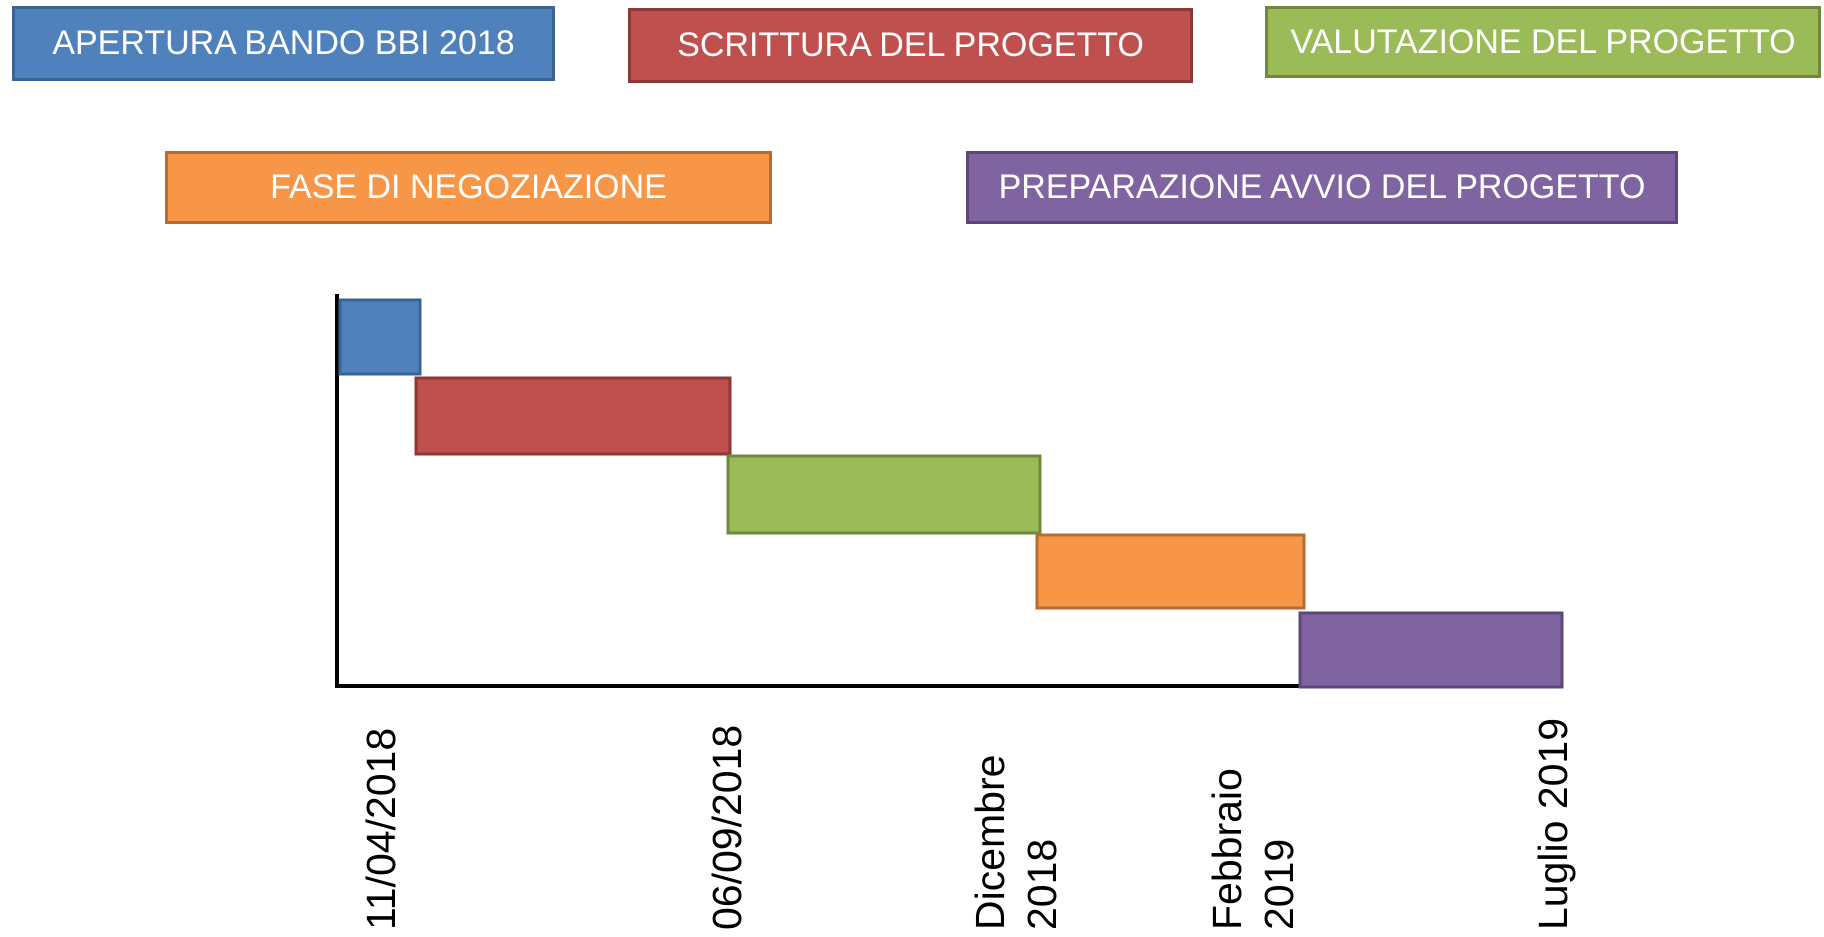 The width and height of the screenshot is (1824, 937). I want to click on axis-label: Febbraio 2019, so click(1253, 849).